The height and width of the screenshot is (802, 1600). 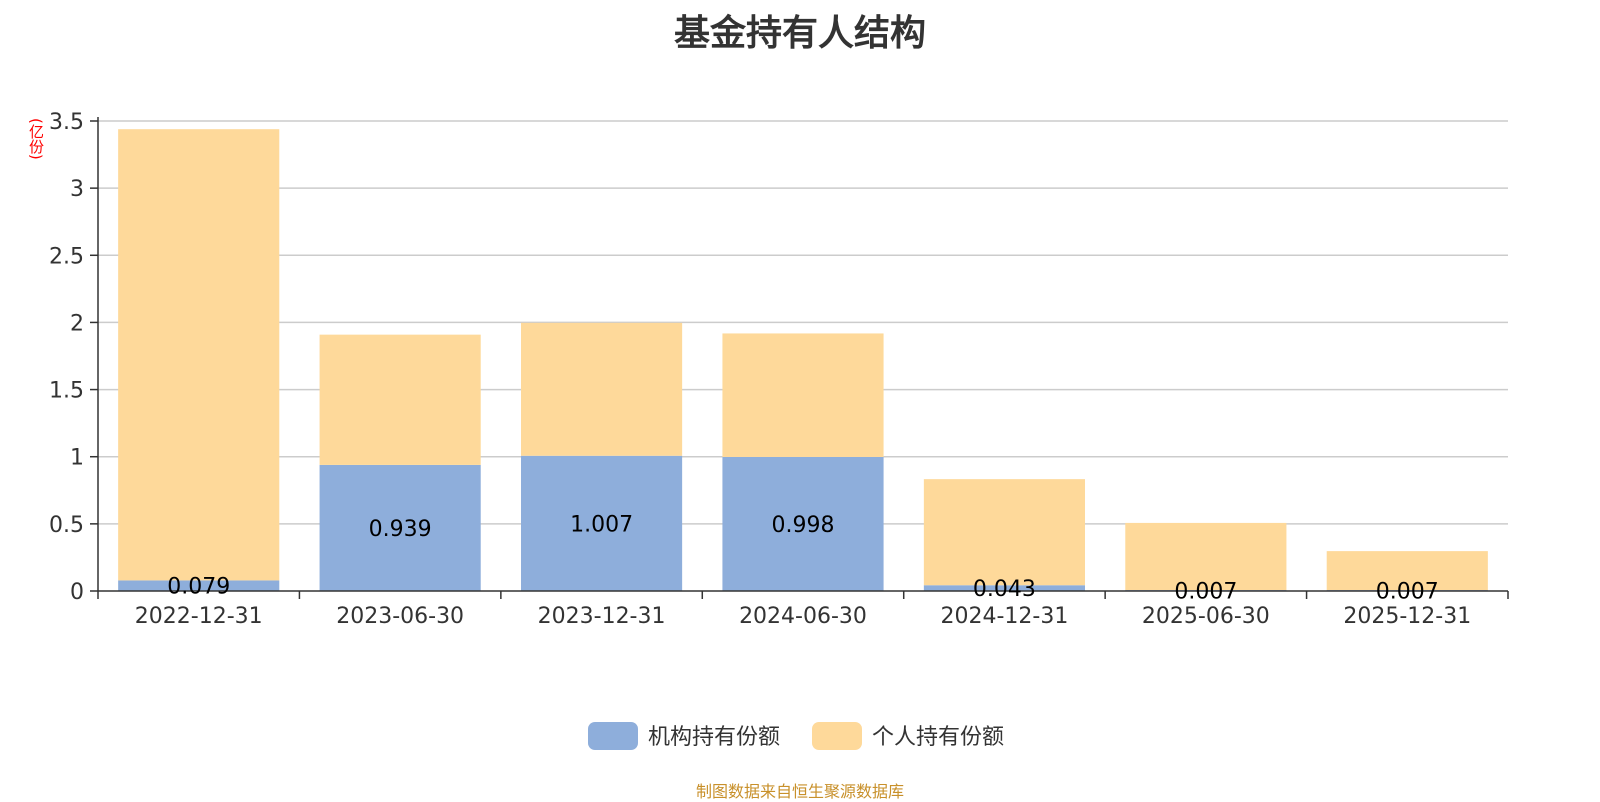 What do you see at coordinates (1407, 616) in the screenshot?
I see `x-tick-label: 2025-12-31` at bounding box center [1407, 616].